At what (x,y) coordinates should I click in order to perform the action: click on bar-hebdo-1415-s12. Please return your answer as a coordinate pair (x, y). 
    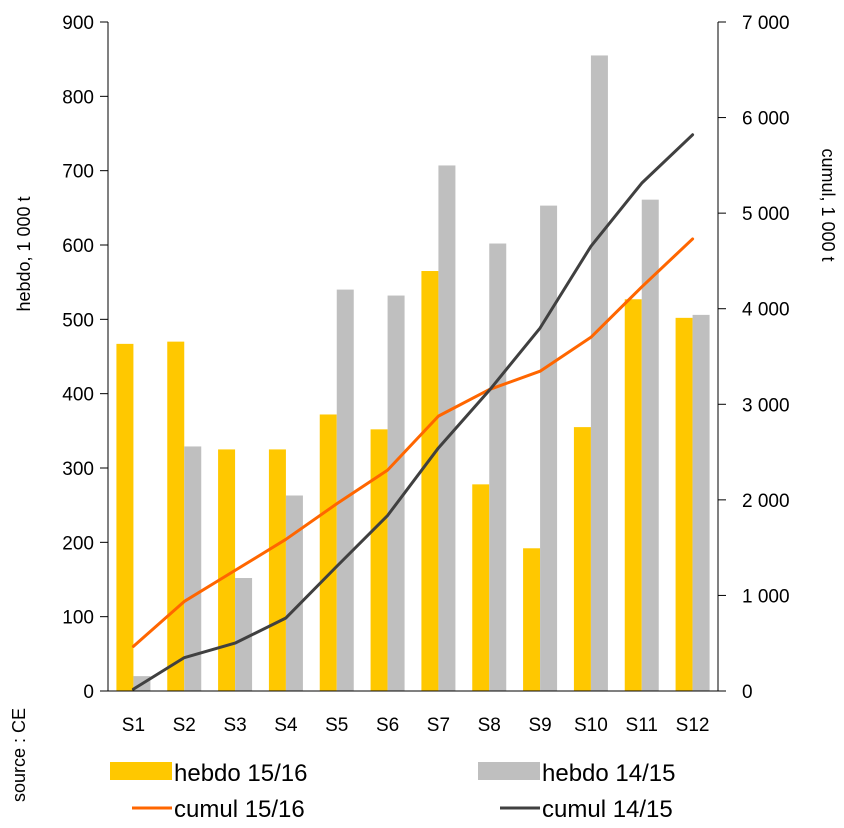
    Looking at the image, I should click on (701, 502).